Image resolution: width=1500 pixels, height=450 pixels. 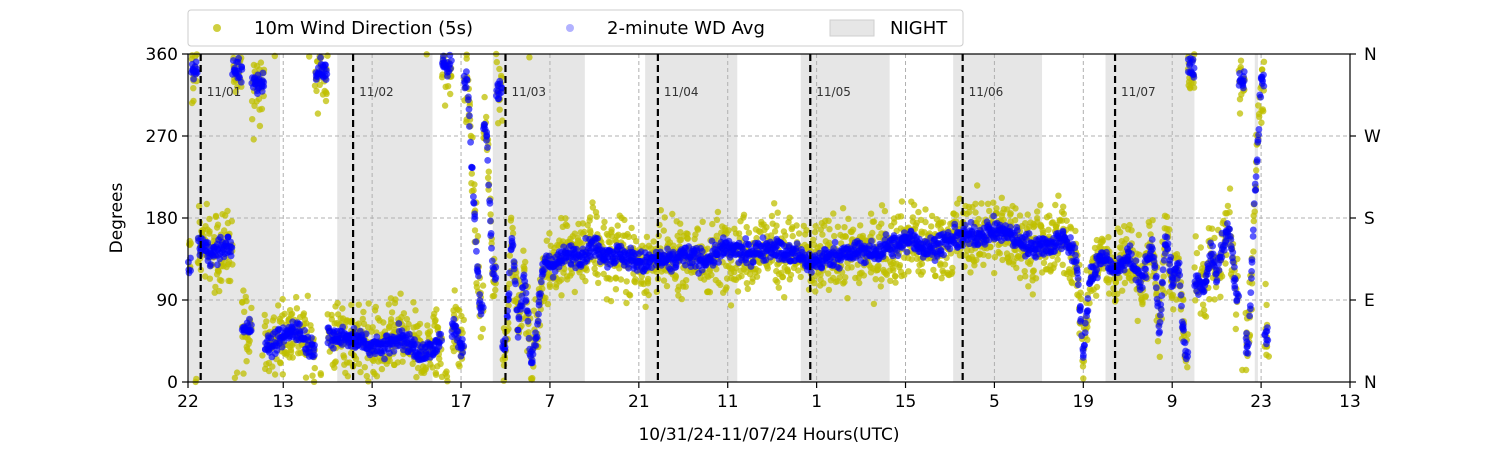 I want to click on y-tick-label-left: 180, so click(x=162, y=219).